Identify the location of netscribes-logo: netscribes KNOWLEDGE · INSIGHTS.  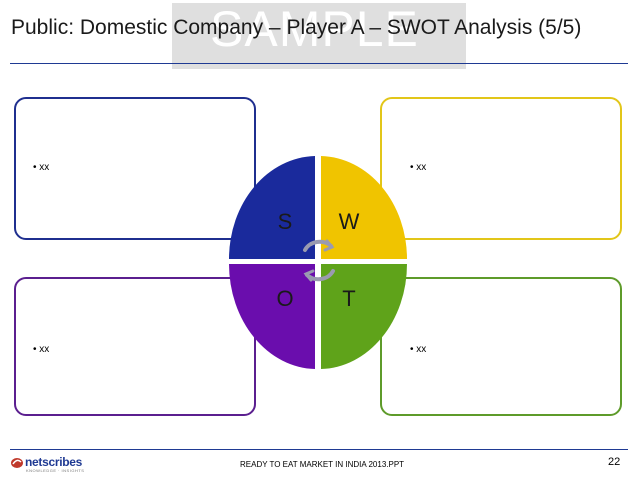
(50, 463).